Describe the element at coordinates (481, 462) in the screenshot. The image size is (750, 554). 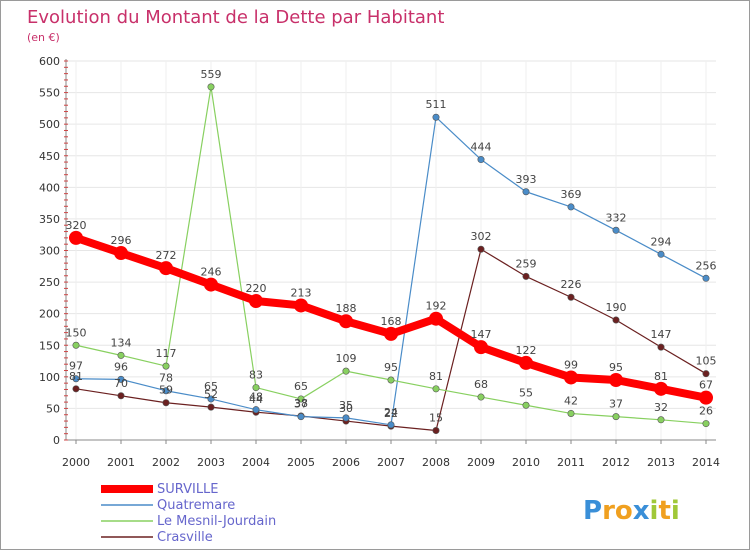
I see `x-tick-label: 2009` at that location.